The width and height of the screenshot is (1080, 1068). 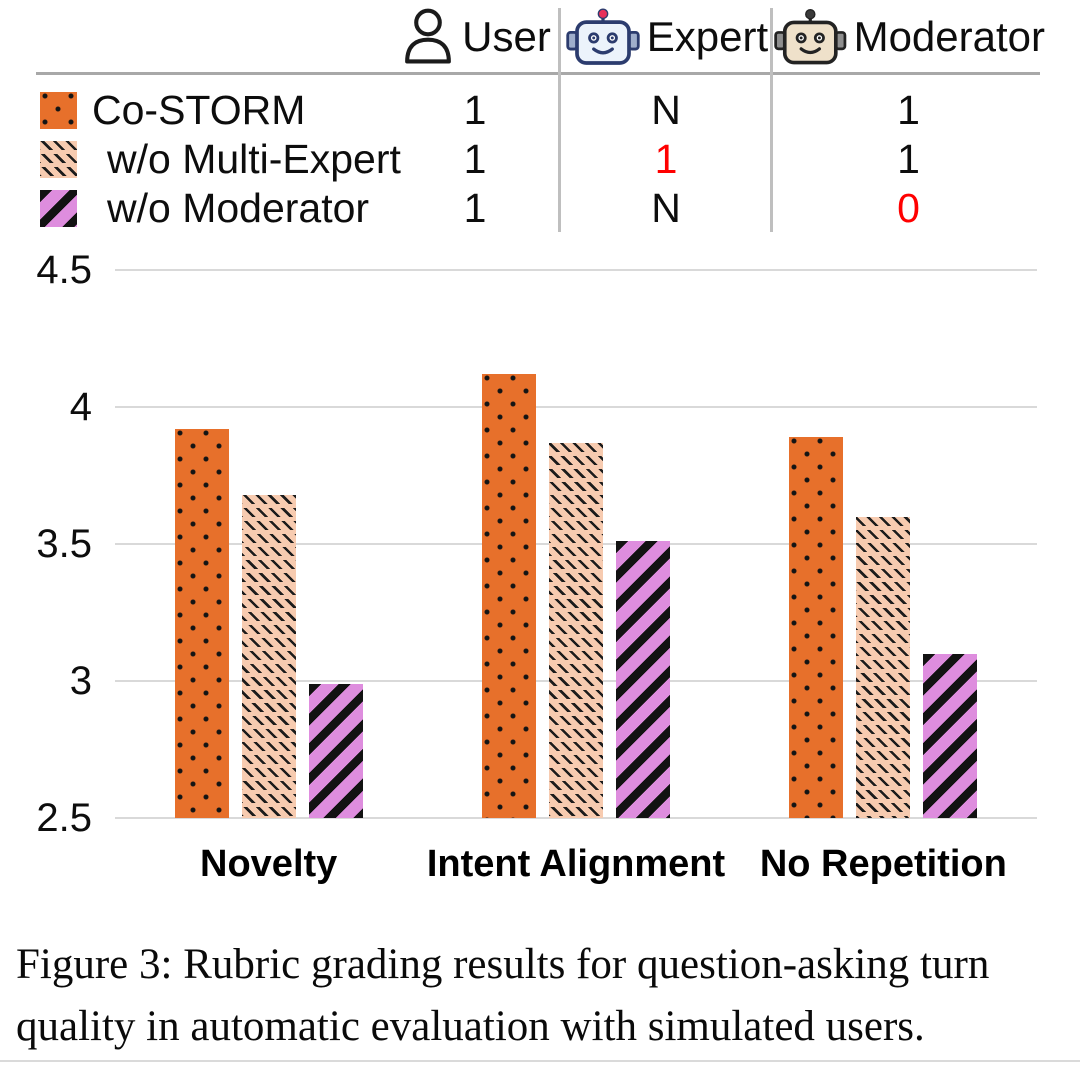 What do you see at coordinates (908, 110) in the screenshot?
I see `cell-moderator-co-storm: 1` at bounding box center [908, 110].